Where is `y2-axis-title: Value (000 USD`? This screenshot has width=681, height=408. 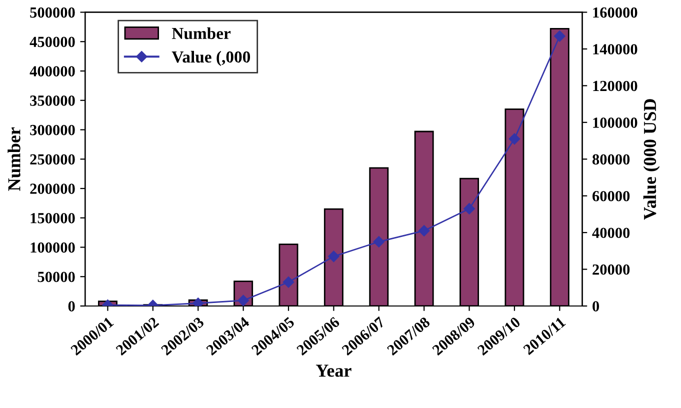
y2-axis-title: Value (000 USD is located at coordinates (651, 159).